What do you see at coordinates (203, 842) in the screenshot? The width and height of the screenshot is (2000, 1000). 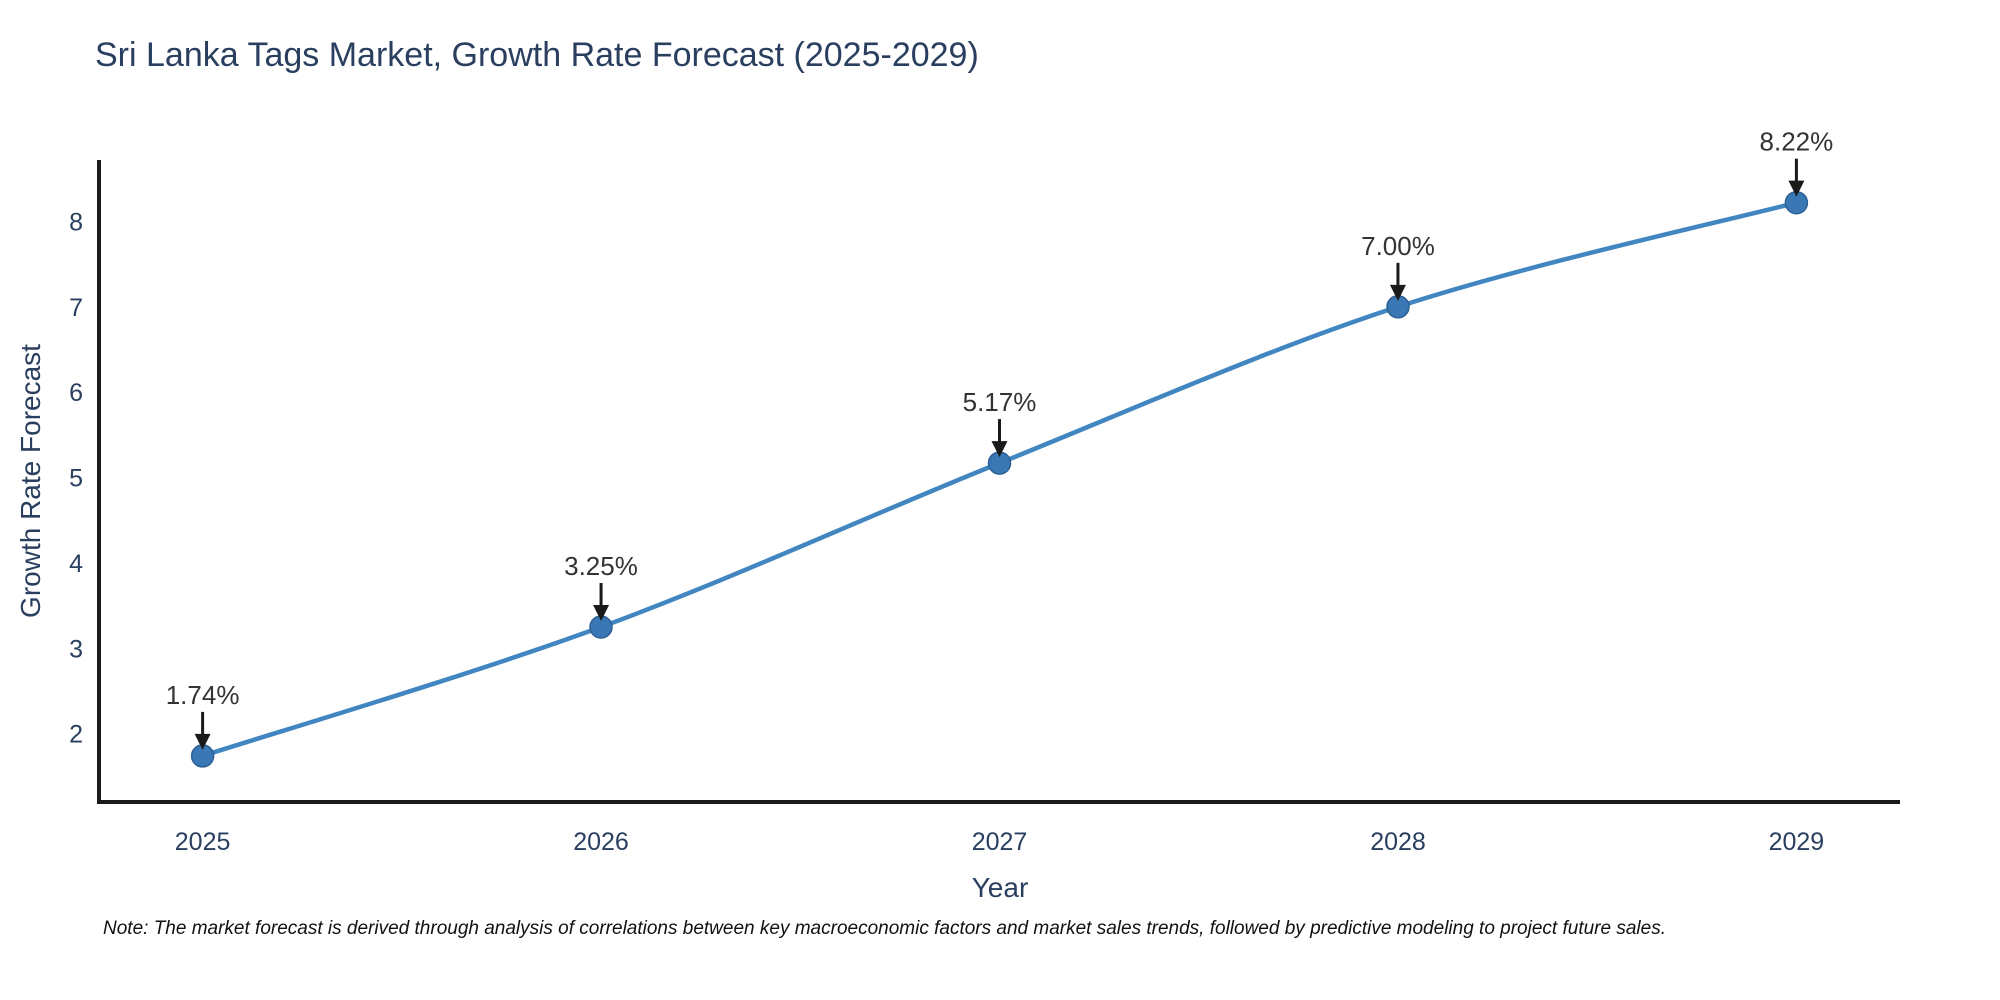 I see `x-tick-label: 2025` at bounding box center [203, 842].